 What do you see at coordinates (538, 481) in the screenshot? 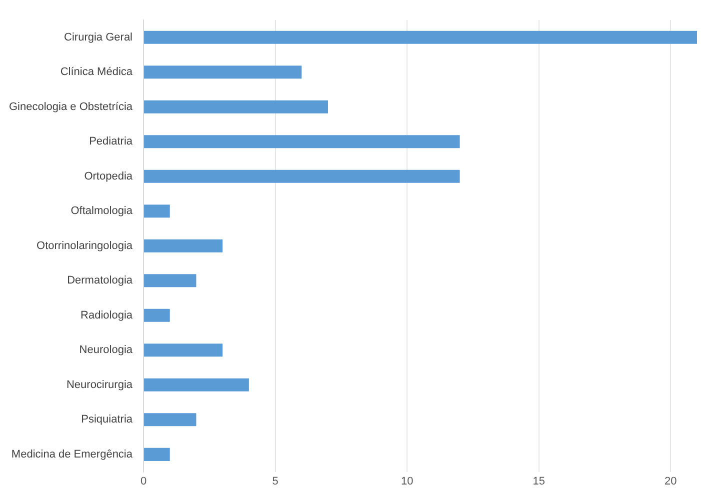
I see `x-tick-label: 15` at bounding box center [538, 481].